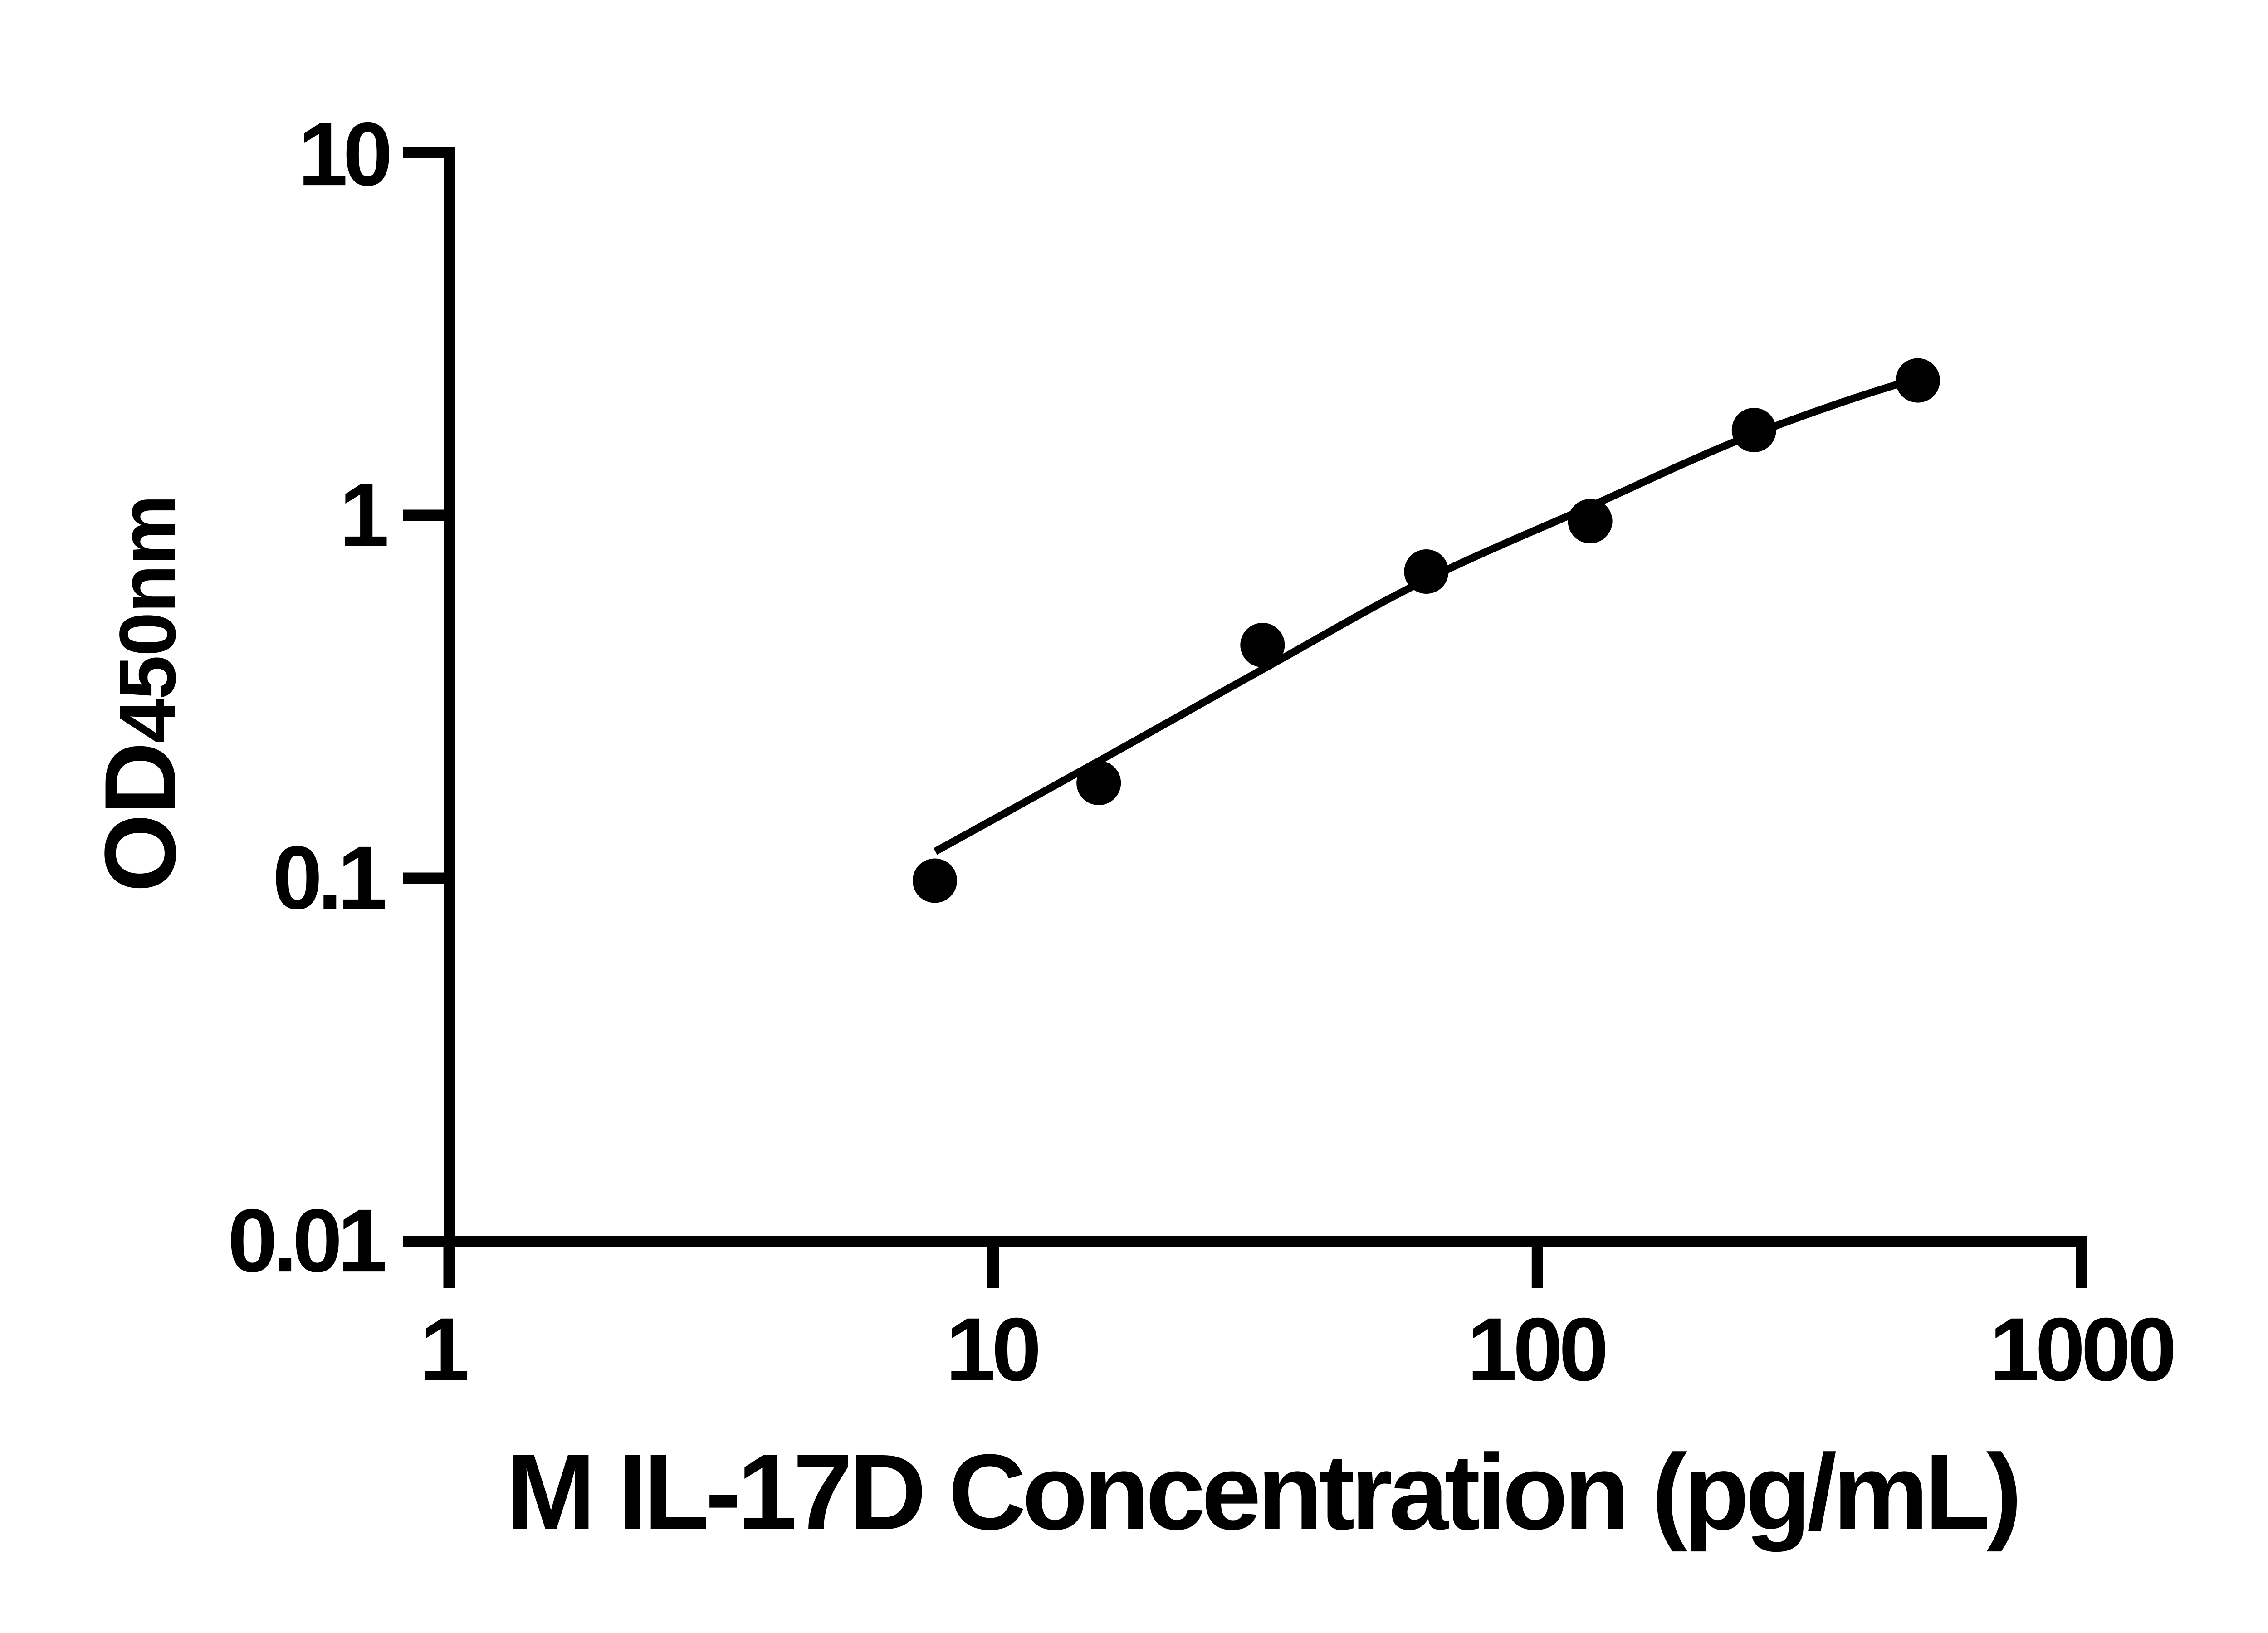 The image size is (2268, 1633). What do you see at coordinates (2081, 1349) in the screenshot?
I see `svg-text: 1000` at bounding box center [2081, 1349].